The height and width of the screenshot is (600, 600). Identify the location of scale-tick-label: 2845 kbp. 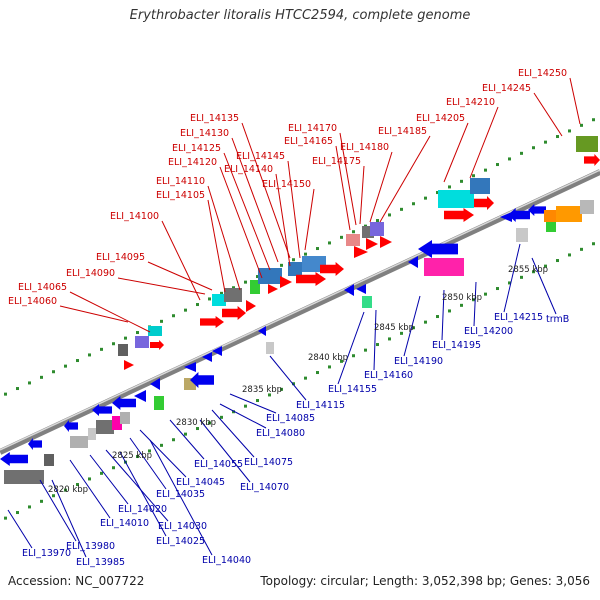
(394, 328).